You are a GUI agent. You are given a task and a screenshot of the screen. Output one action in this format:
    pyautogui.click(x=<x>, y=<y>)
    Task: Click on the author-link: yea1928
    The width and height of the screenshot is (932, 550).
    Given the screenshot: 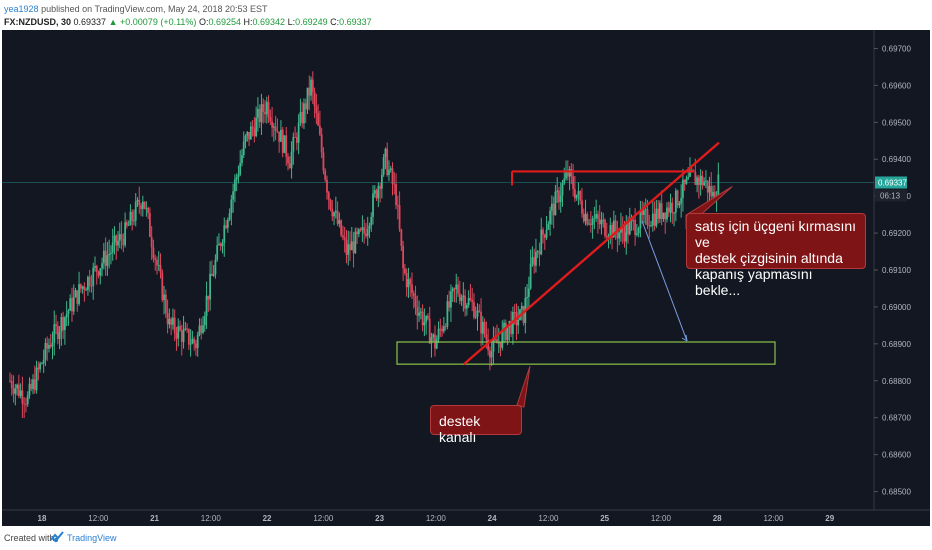 What is the action you would take?
    pyautogui.click(x=21, y=9)
    